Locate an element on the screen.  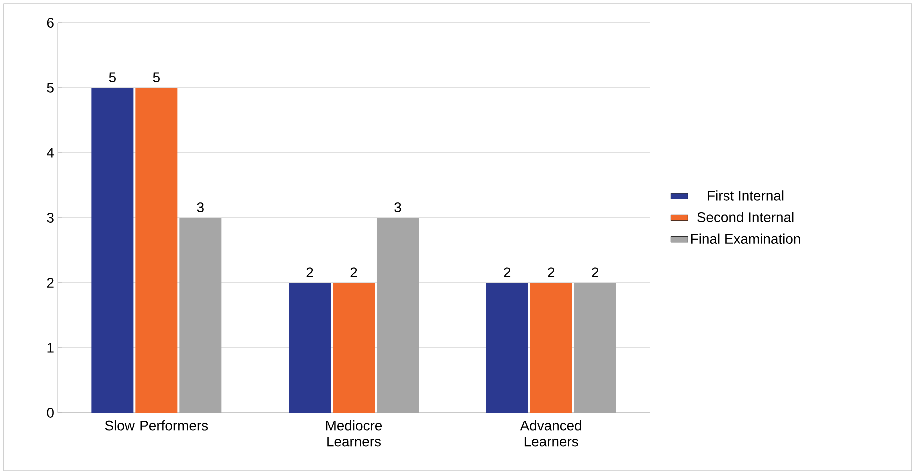
x-tick-label: Mediocre Learners is located at coordinates (354, 433).